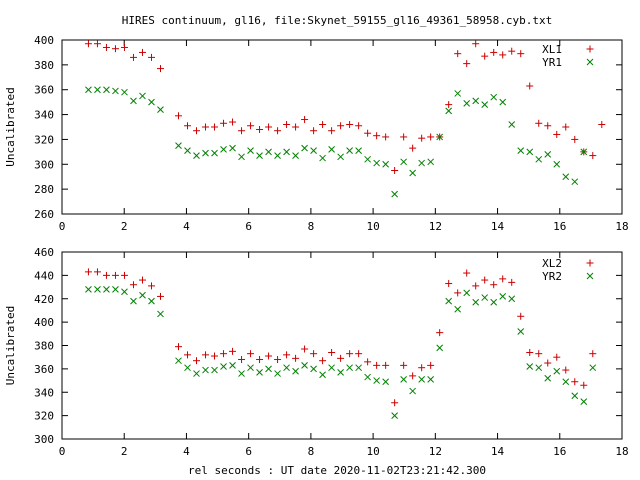  I want to click on y-tick-label: 420, so click(44, 299).